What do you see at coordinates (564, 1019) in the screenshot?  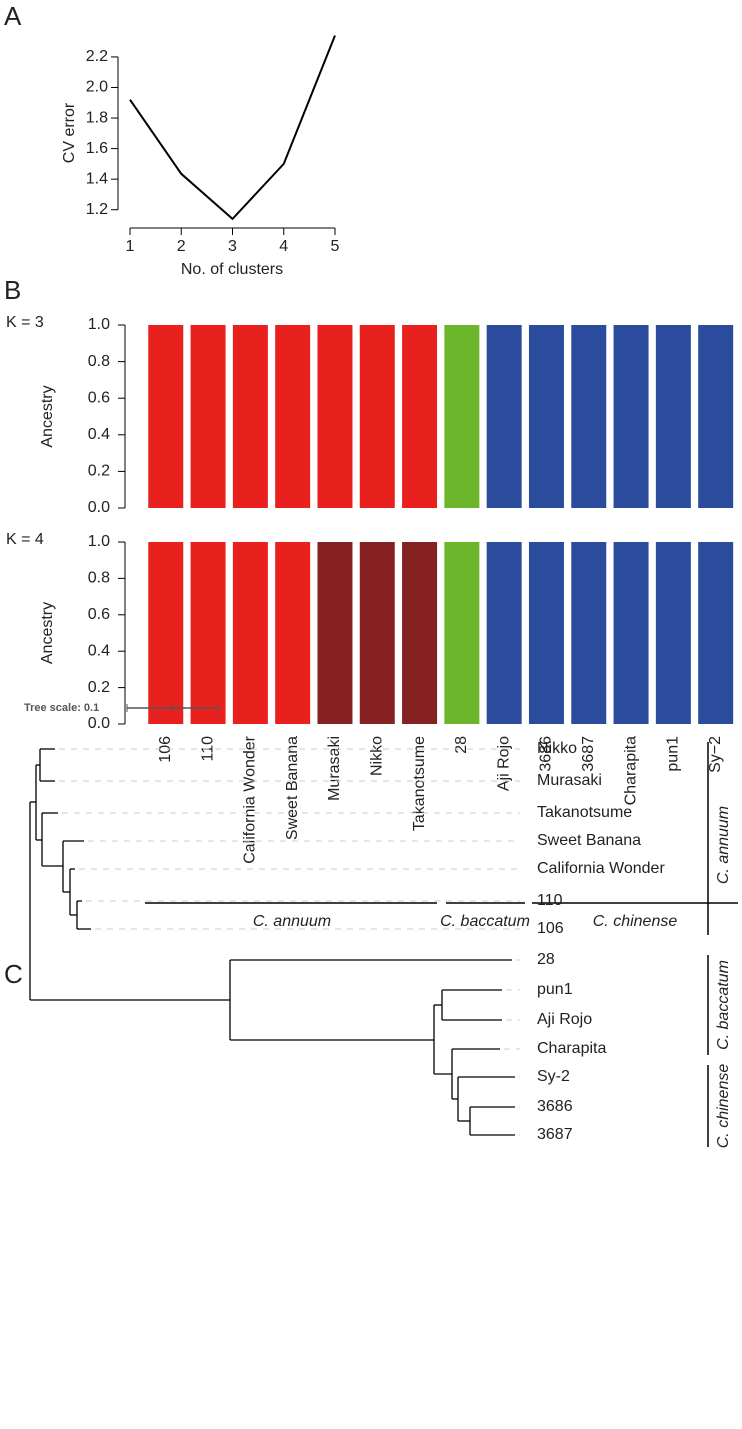 I see `leaf-label: Aji Rojo` at bounding box center [564, 1019].